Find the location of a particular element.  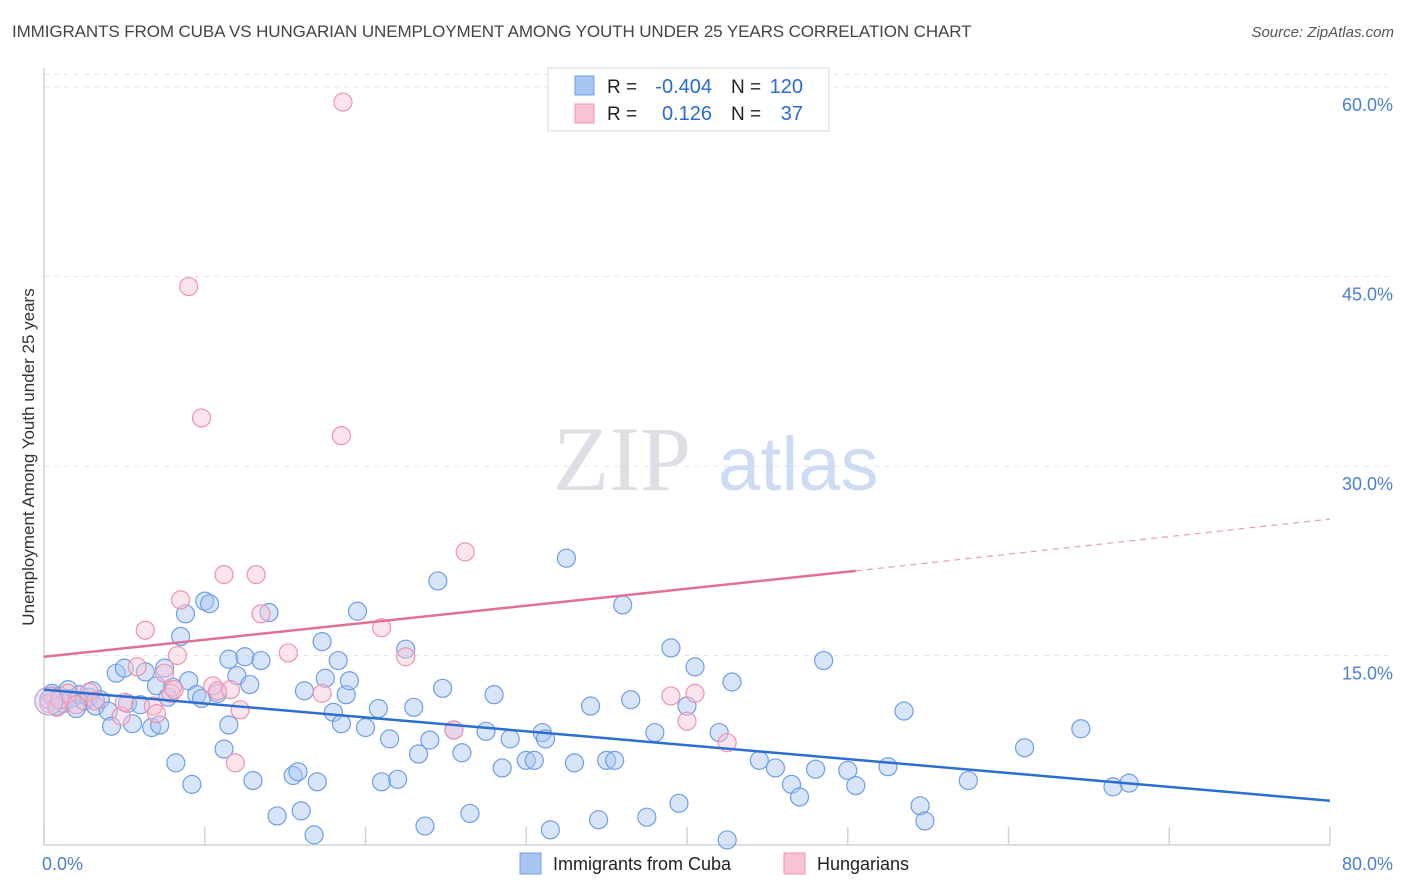

legend-n-value-hungarians: 37 is located at coordinates (792, 114).